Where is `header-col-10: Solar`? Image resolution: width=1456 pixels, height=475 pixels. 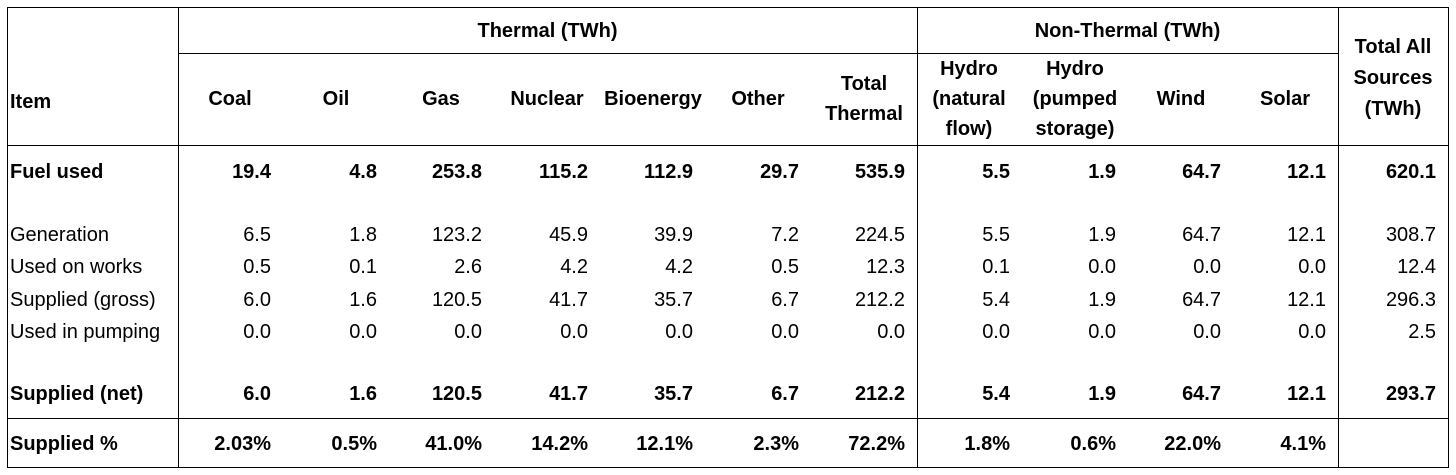 header-col-10: Solar is located at coordinates (1285, 99).